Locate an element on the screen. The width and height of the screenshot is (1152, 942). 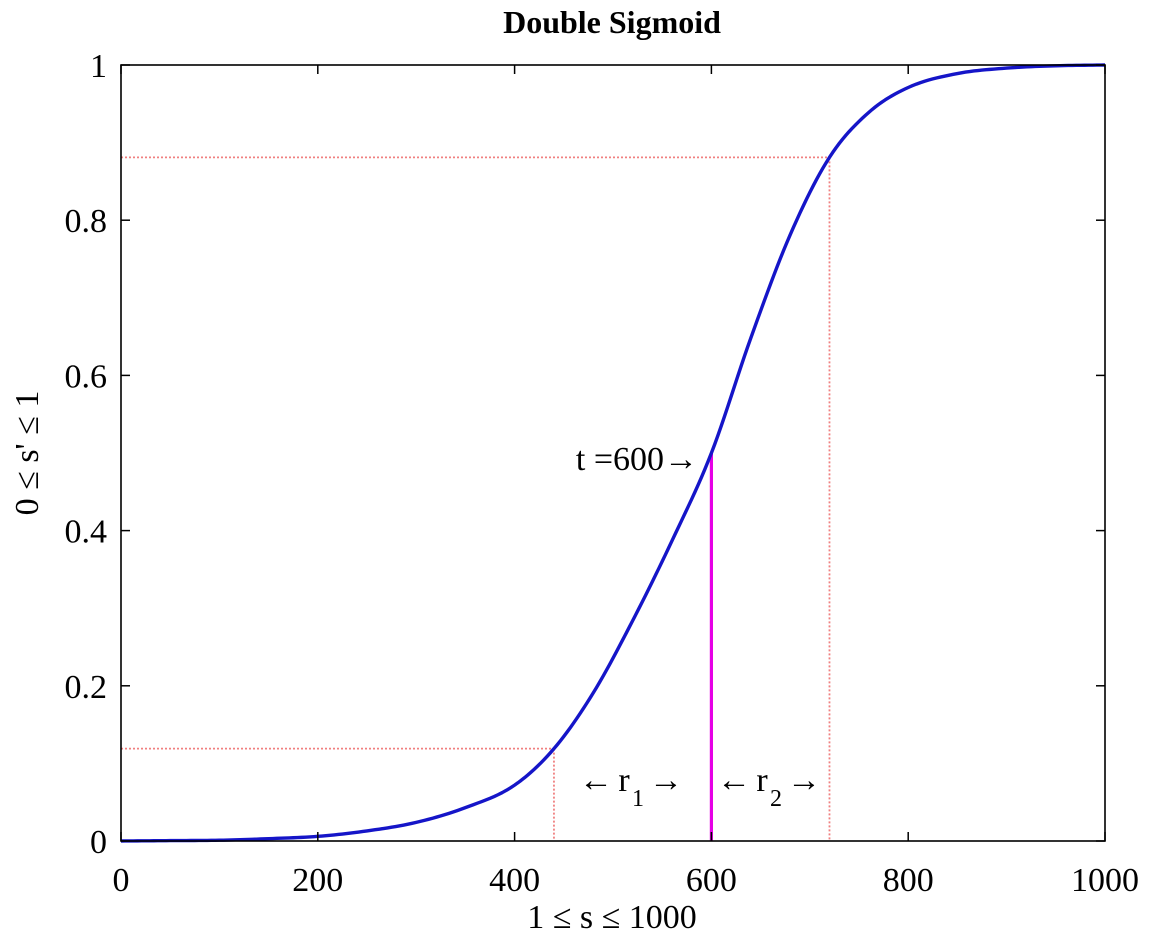
x-tick-label: 1000 is located at coordinates (1105, 880).